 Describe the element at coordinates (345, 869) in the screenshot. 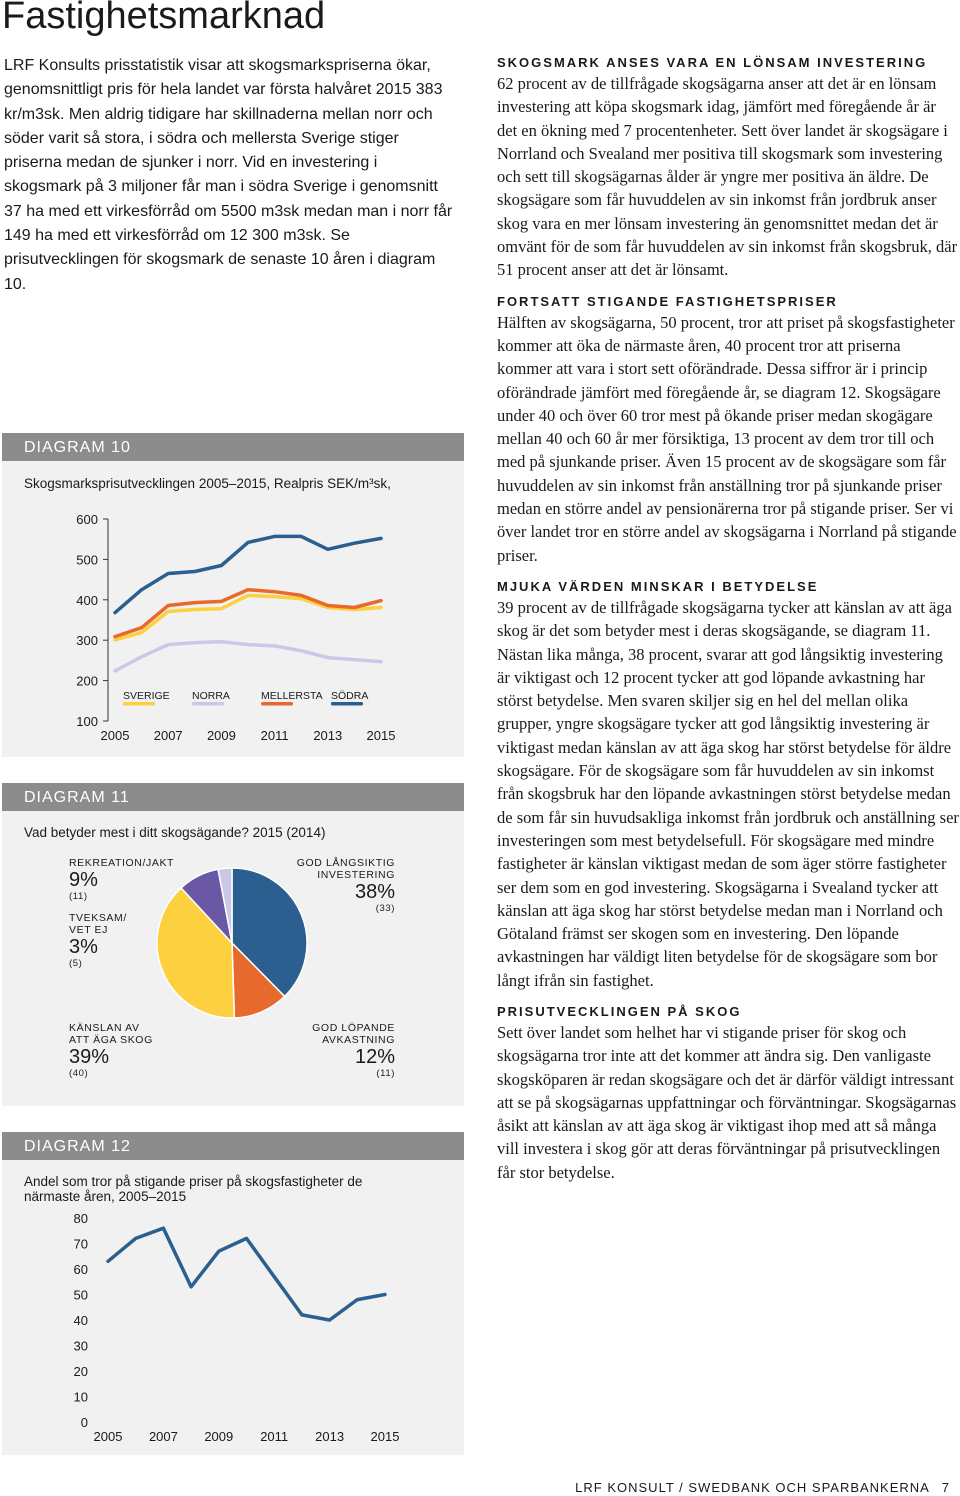

I see `category-label: GOD LÅNGSIKTIG INVESTERING` at that location.